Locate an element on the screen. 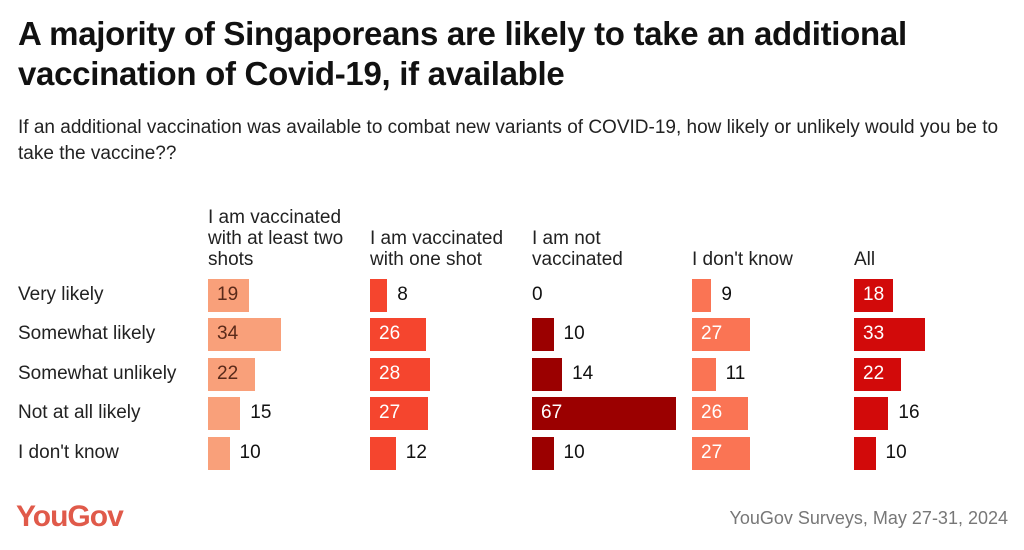 The width and height of the screenshot is (1024, 550). row-label: Very likely is located at coordinates (61, 294).